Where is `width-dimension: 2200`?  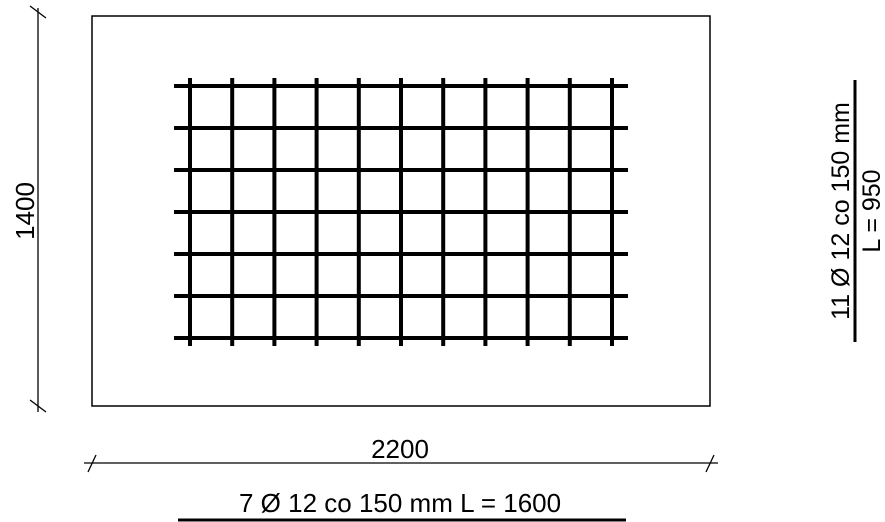 width-dimension: 2200 is located at coordinates (401, 453).